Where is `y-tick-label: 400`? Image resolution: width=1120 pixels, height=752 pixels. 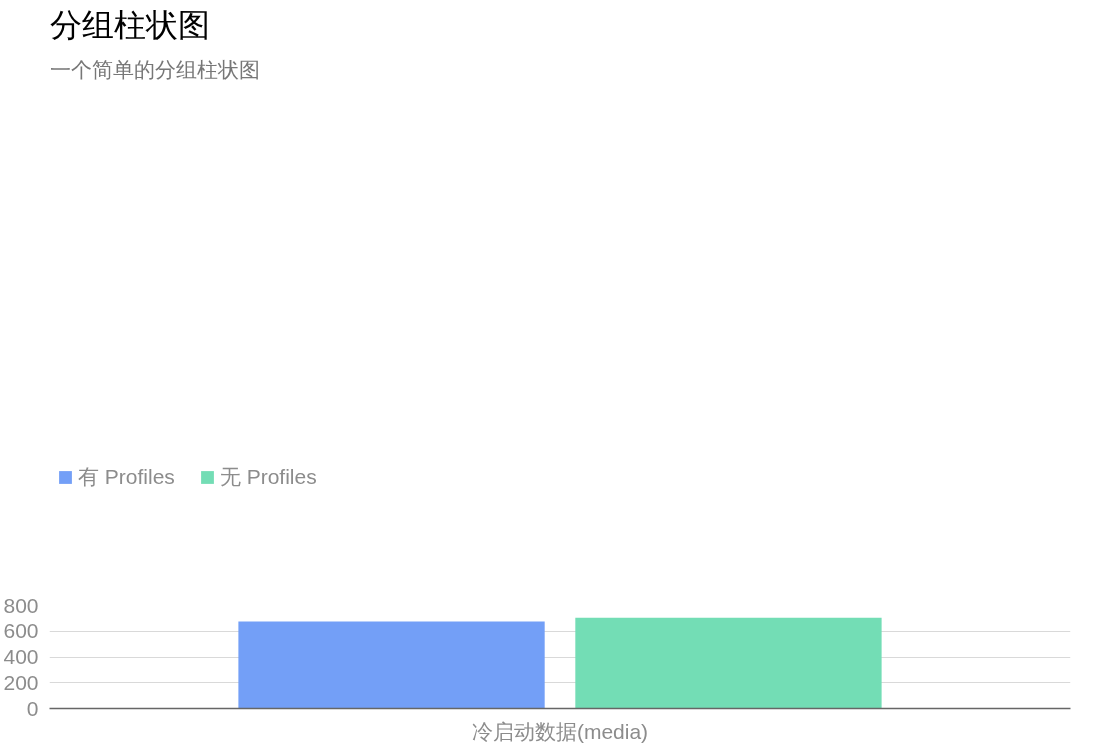
y-tick-label: 400 is located at coordinates (21, 656).